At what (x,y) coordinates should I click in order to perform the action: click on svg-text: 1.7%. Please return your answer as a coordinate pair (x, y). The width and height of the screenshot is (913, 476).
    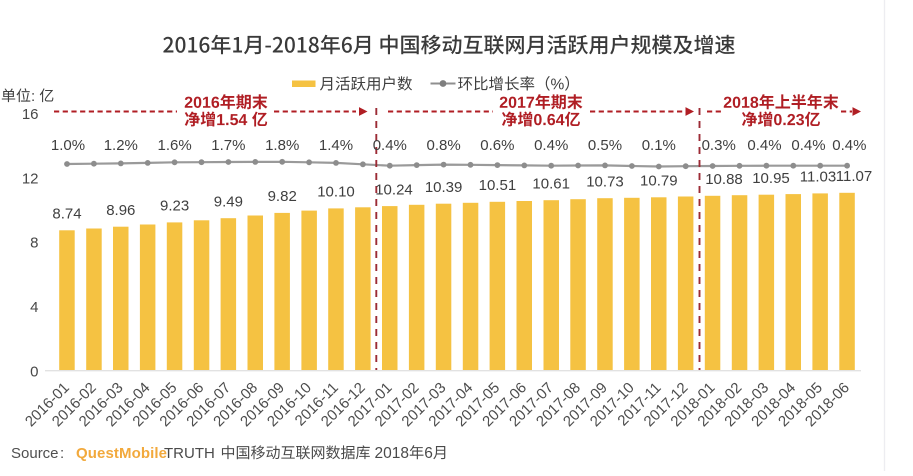
    Looking at the image, I should click on (228, 145).